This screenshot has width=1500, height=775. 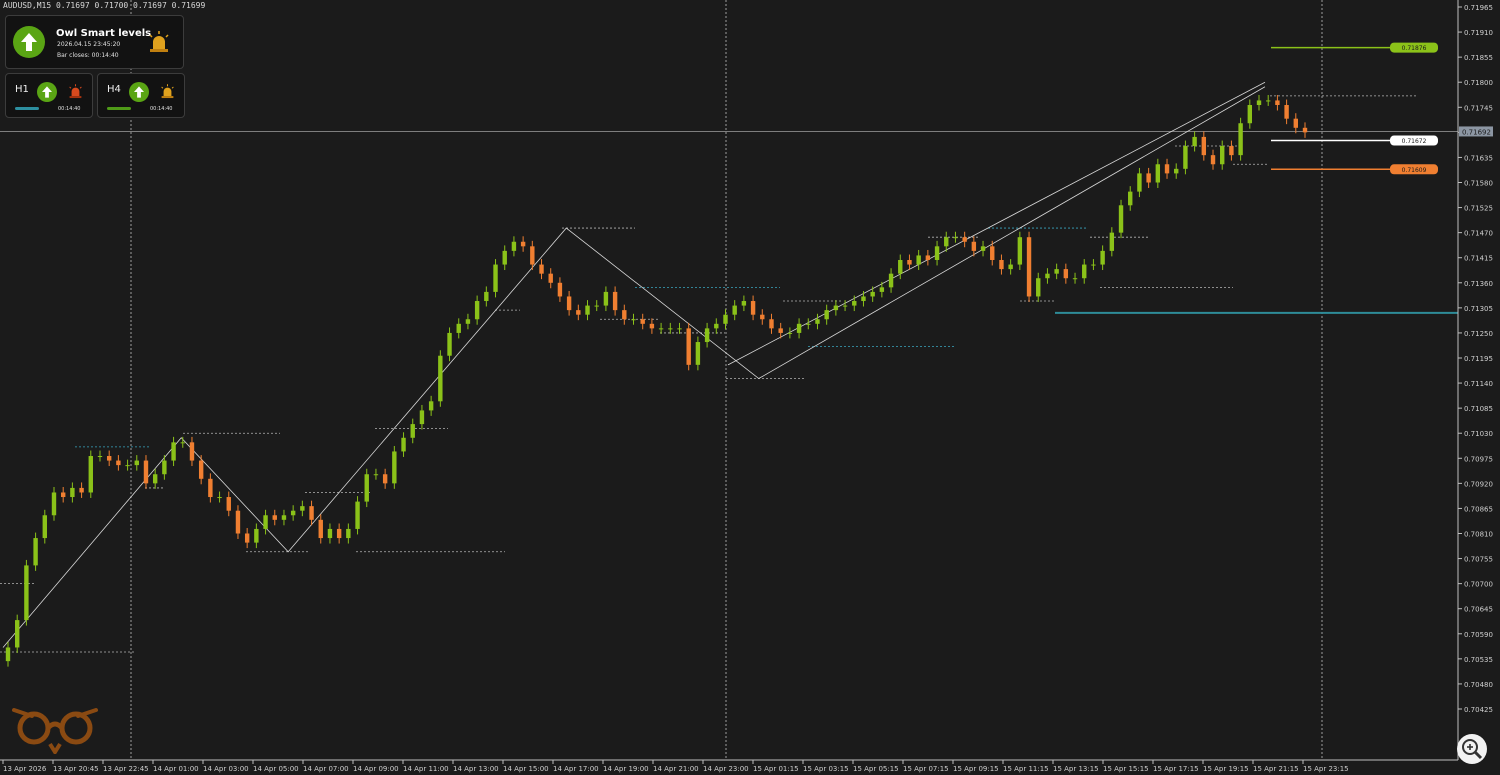 I want to click on mid-level-label: 0.71672, so click(x=1414, y=141).